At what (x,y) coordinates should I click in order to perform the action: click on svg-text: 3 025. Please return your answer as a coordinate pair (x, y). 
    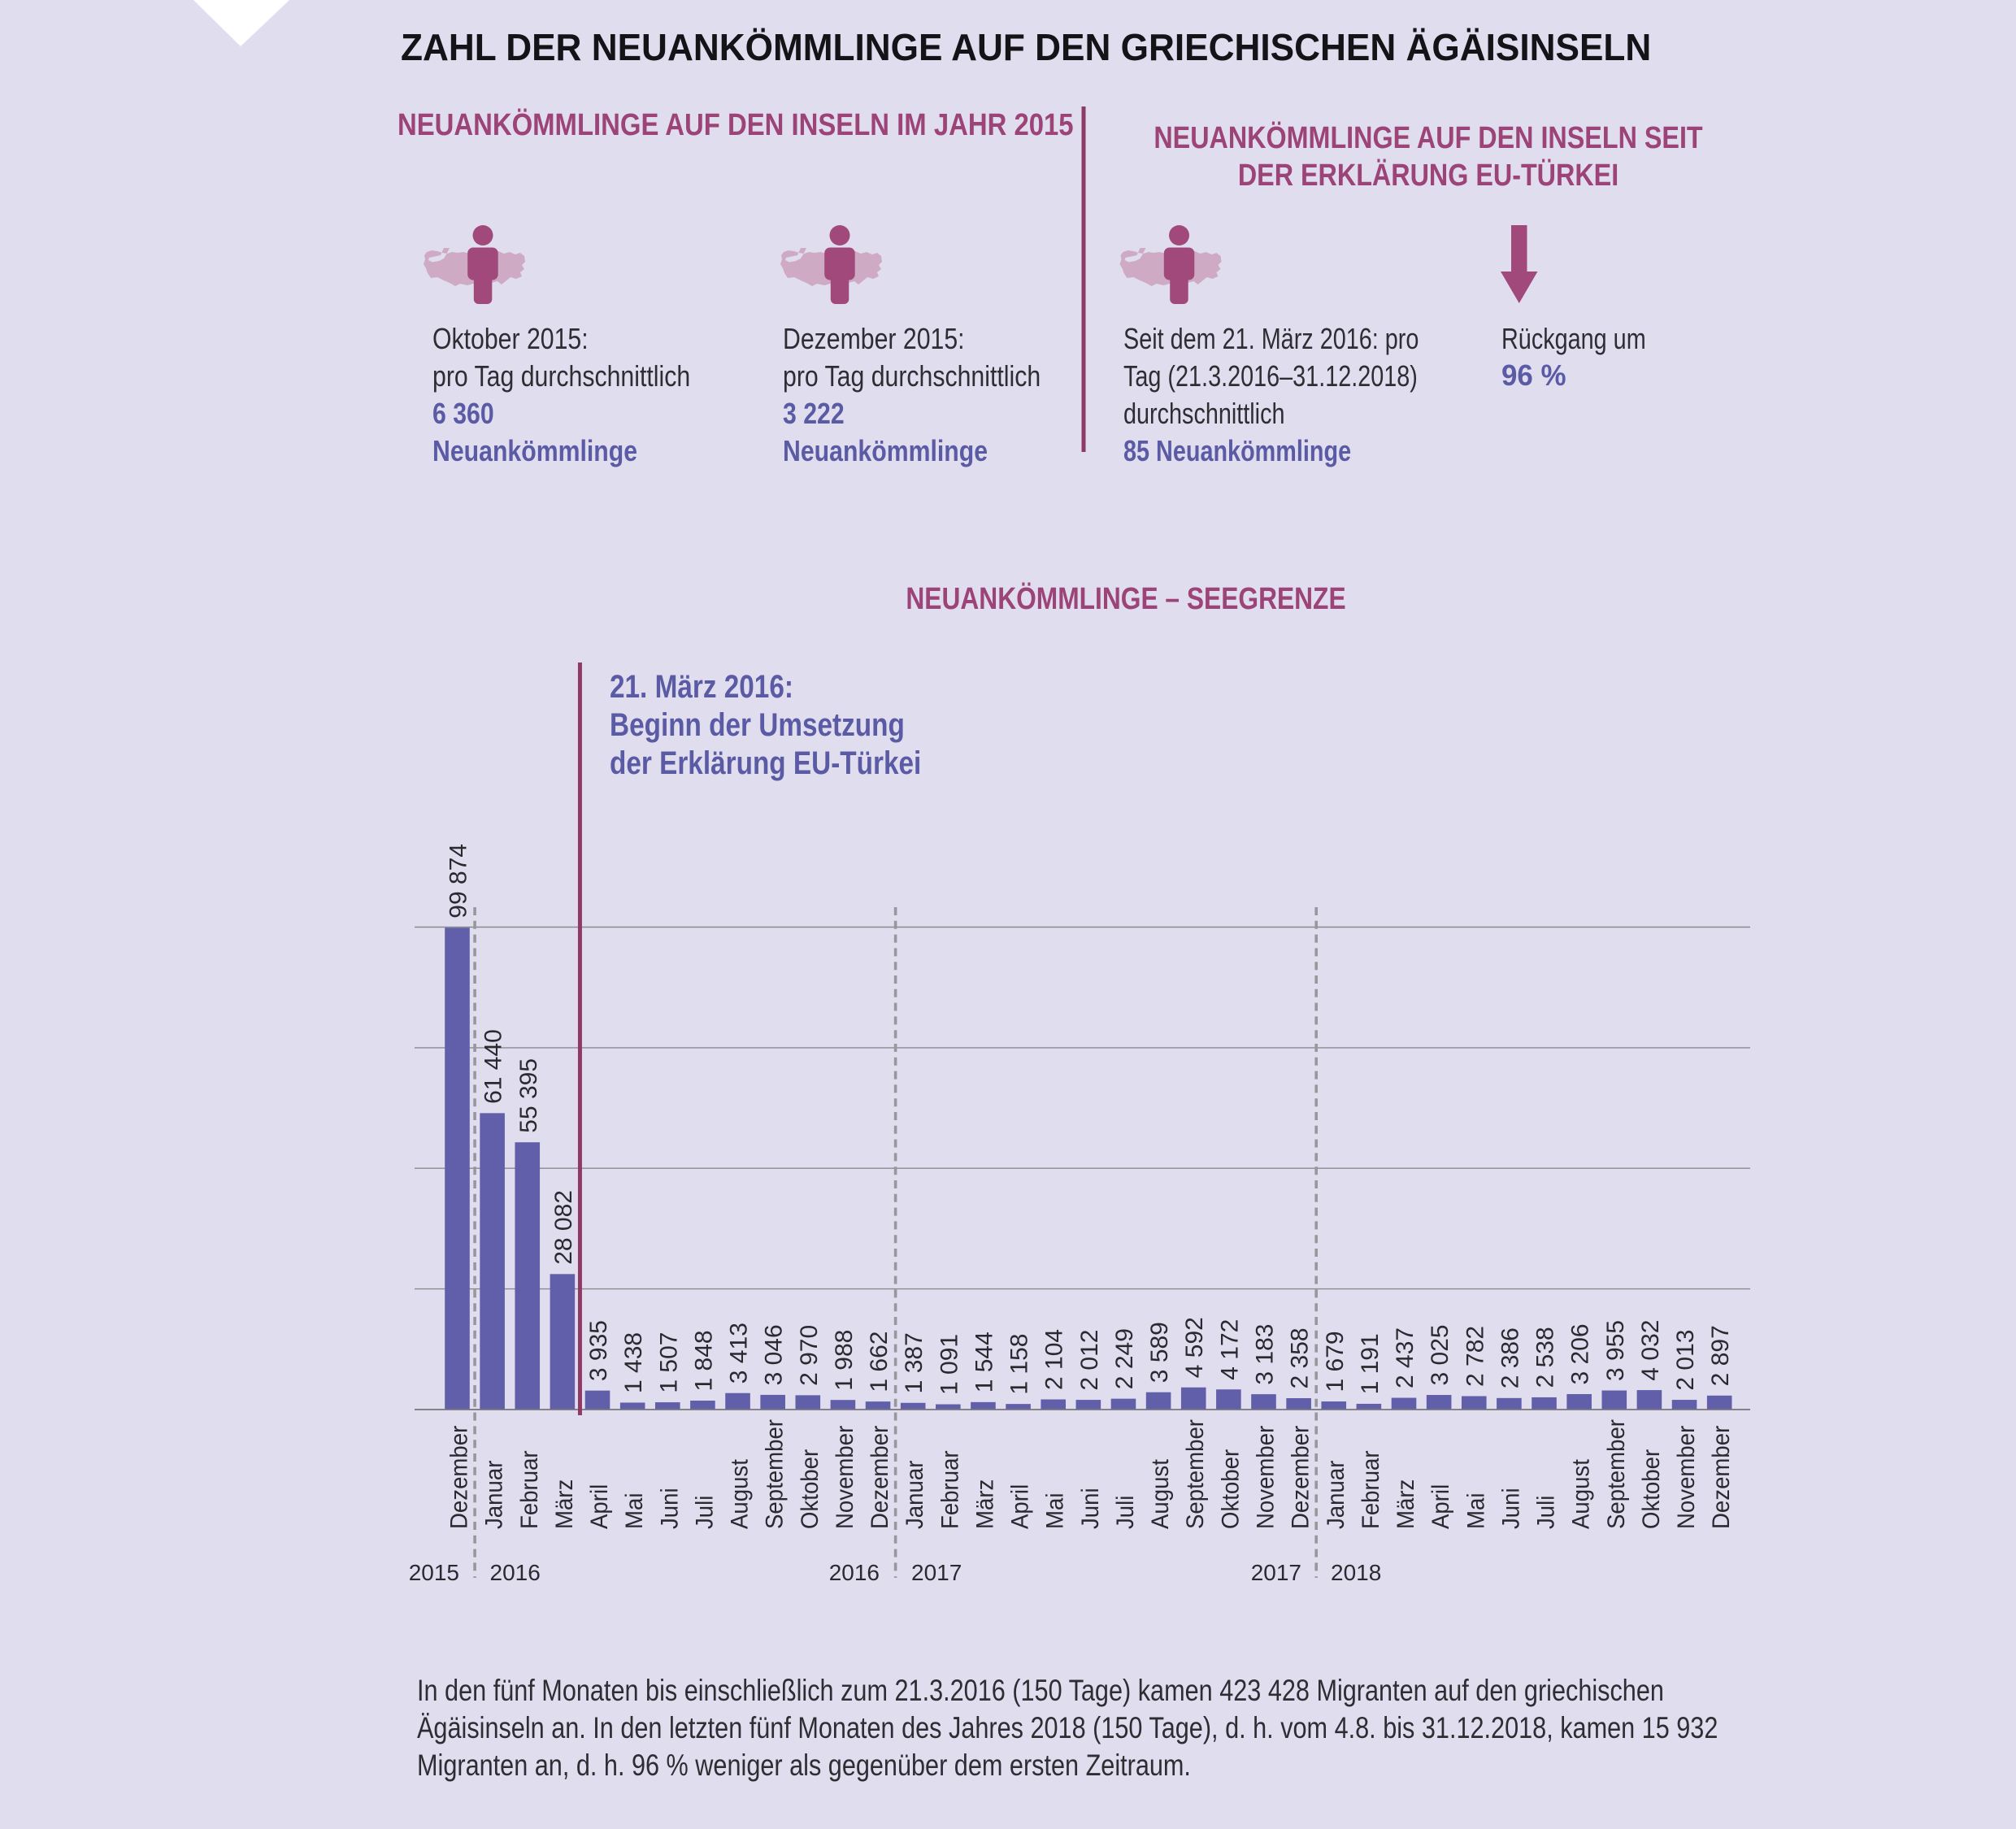
    Looking at the image, I should click on (1440, 1354).